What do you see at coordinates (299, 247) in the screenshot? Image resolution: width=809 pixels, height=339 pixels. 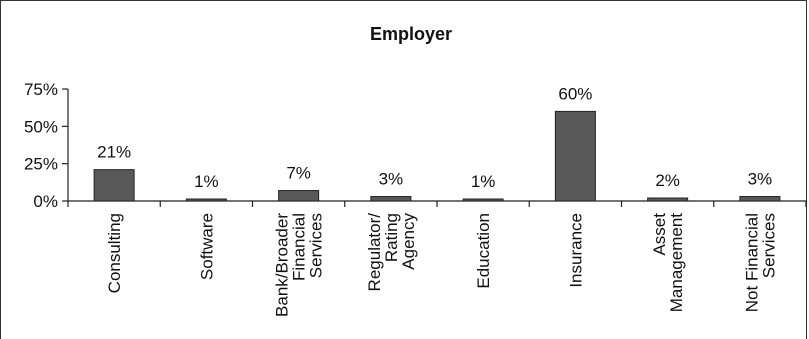 I see `x-tick-label-line: Financial` at bounding box center [299, 247].